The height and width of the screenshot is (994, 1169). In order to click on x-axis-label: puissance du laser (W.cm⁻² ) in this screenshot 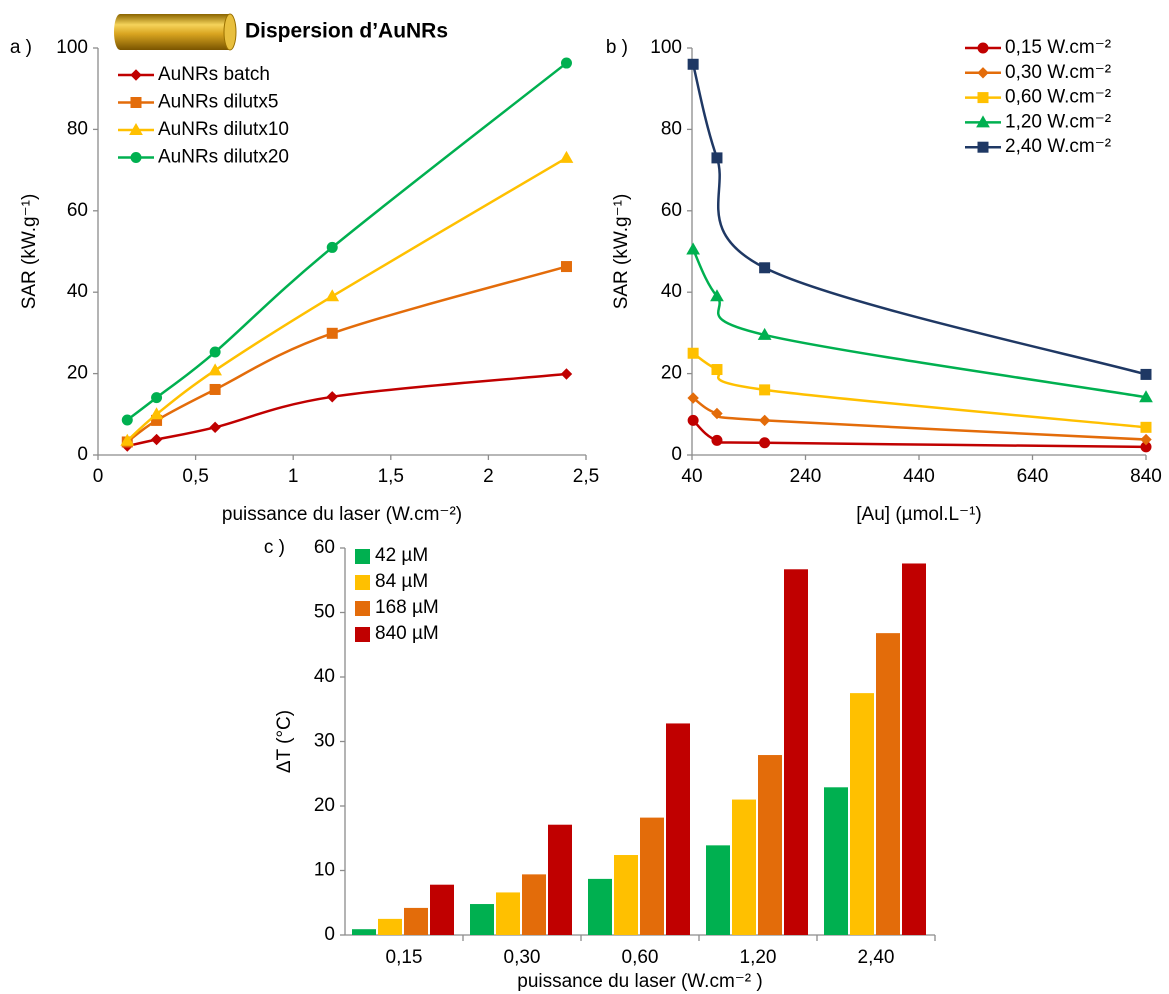, I will do `click(640, 981)`.